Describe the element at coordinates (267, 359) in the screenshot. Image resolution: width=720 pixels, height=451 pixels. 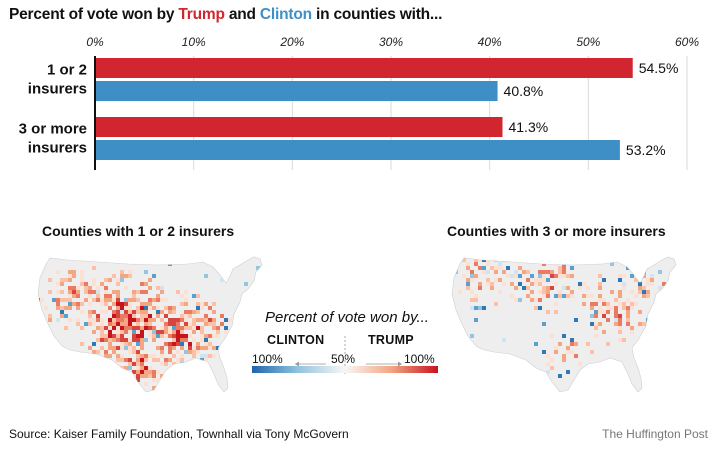
I see `legend-left-pct: 100%` at that location.